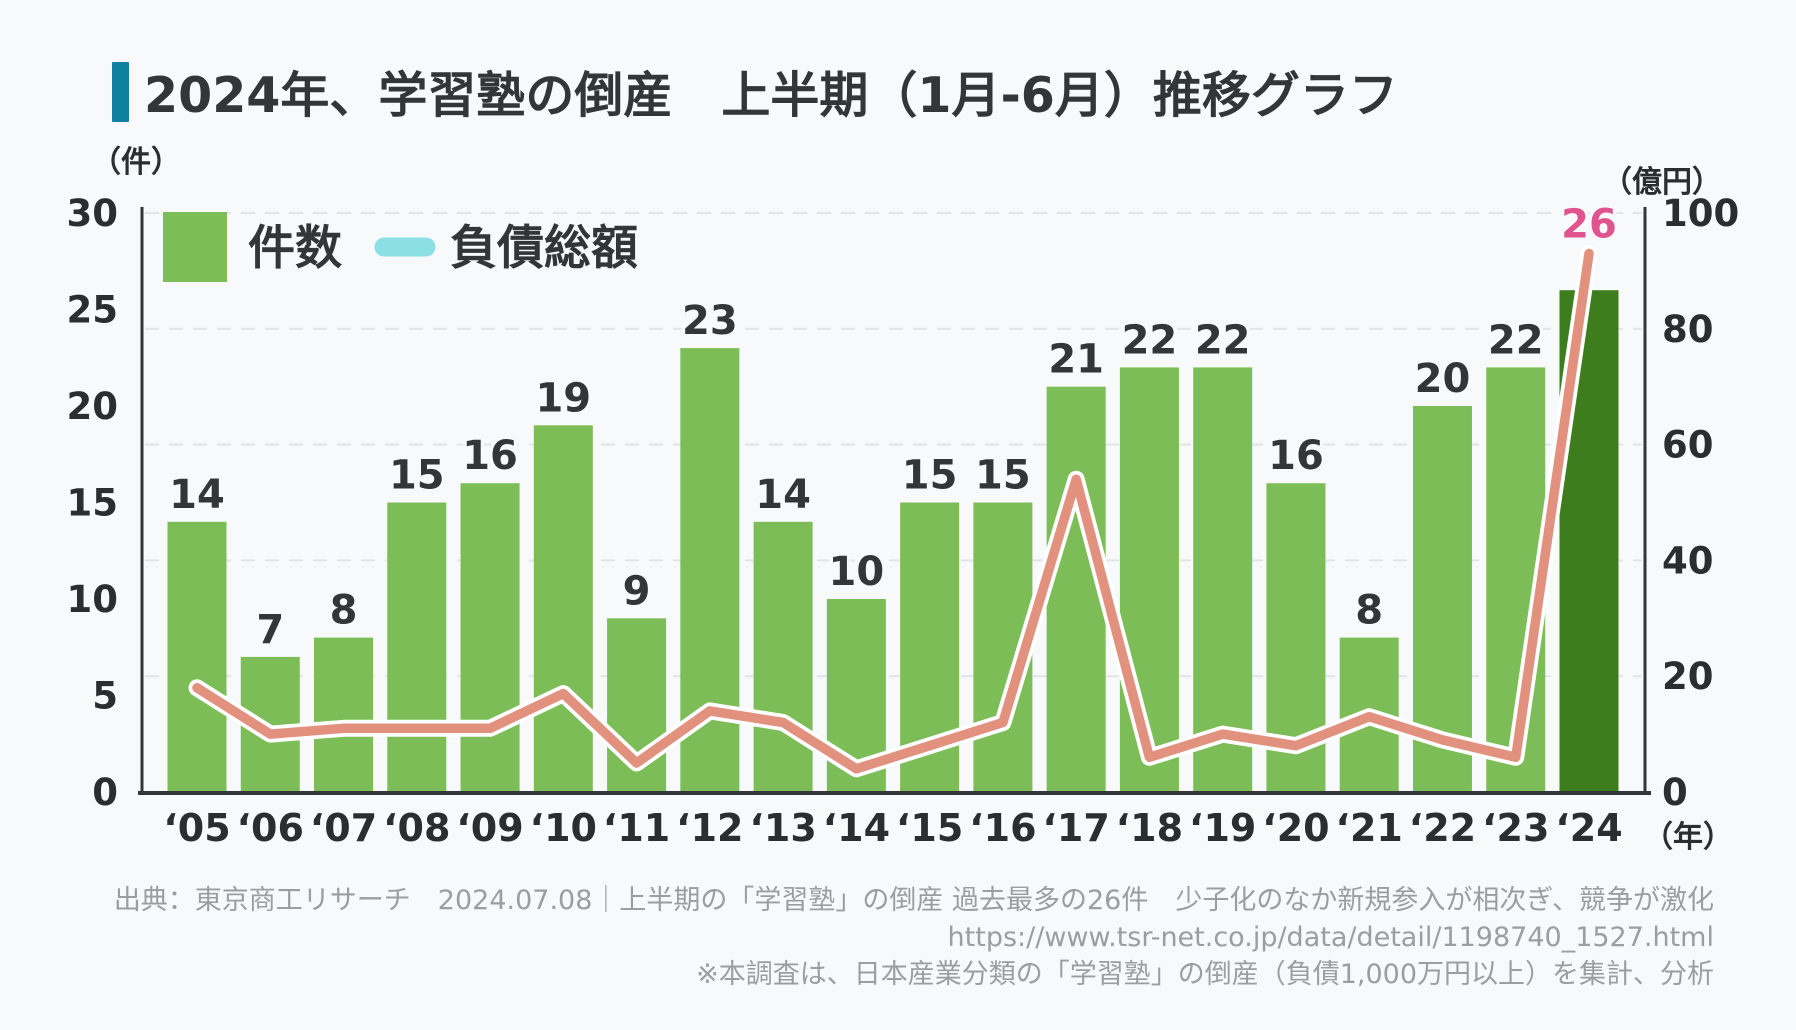 This screenshot has height=1030, width=1796. Describe the element at coordinates (709, 828) in the screenshot. I see `x-label-12: ‘12` at that location.